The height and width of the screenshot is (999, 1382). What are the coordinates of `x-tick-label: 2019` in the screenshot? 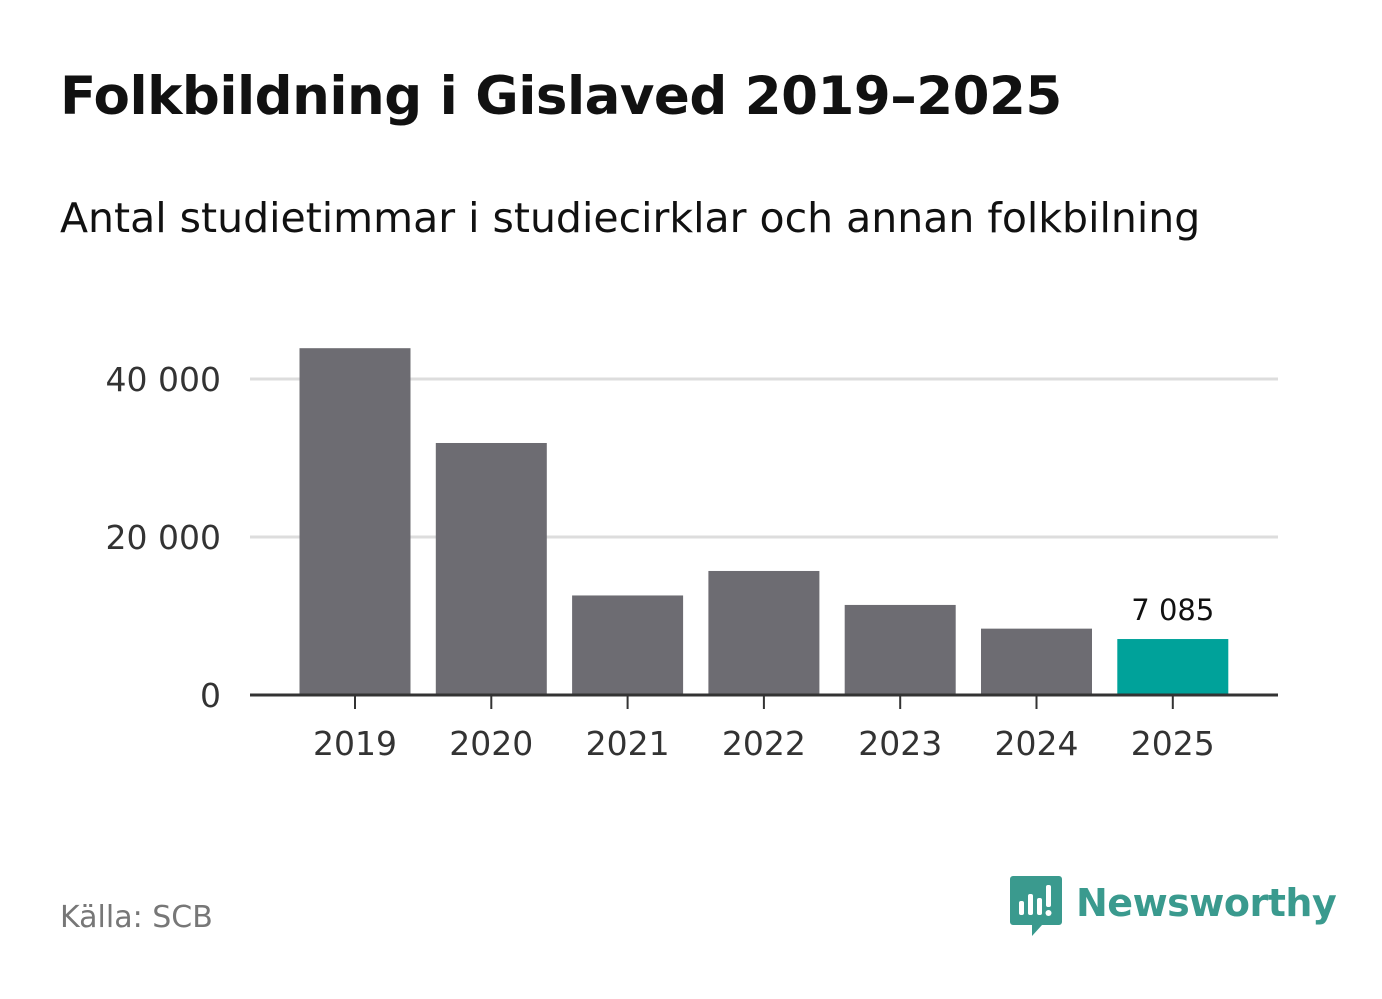 It's located at (355, 743).